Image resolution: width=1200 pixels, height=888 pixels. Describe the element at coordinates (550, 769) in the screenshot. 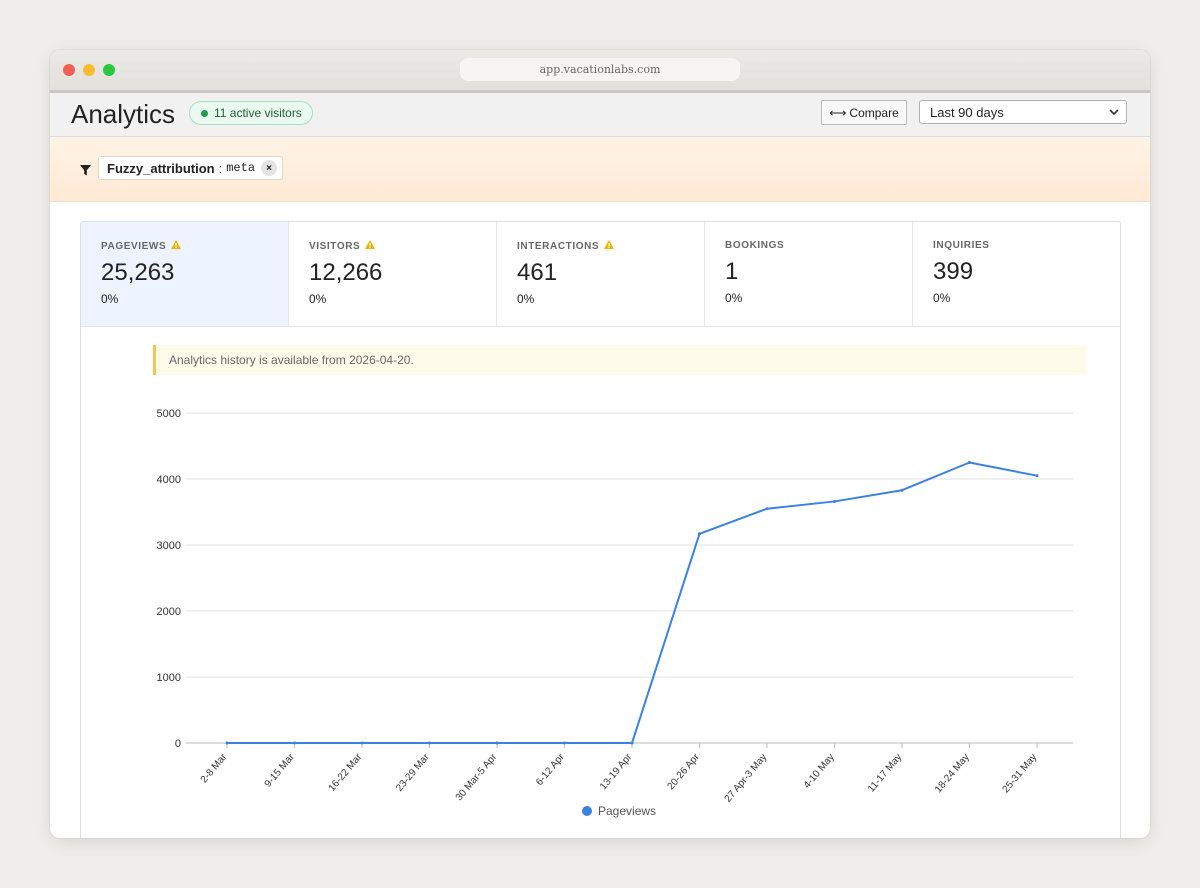

I see `x-tick-label: 6-12 Apr` at that location.